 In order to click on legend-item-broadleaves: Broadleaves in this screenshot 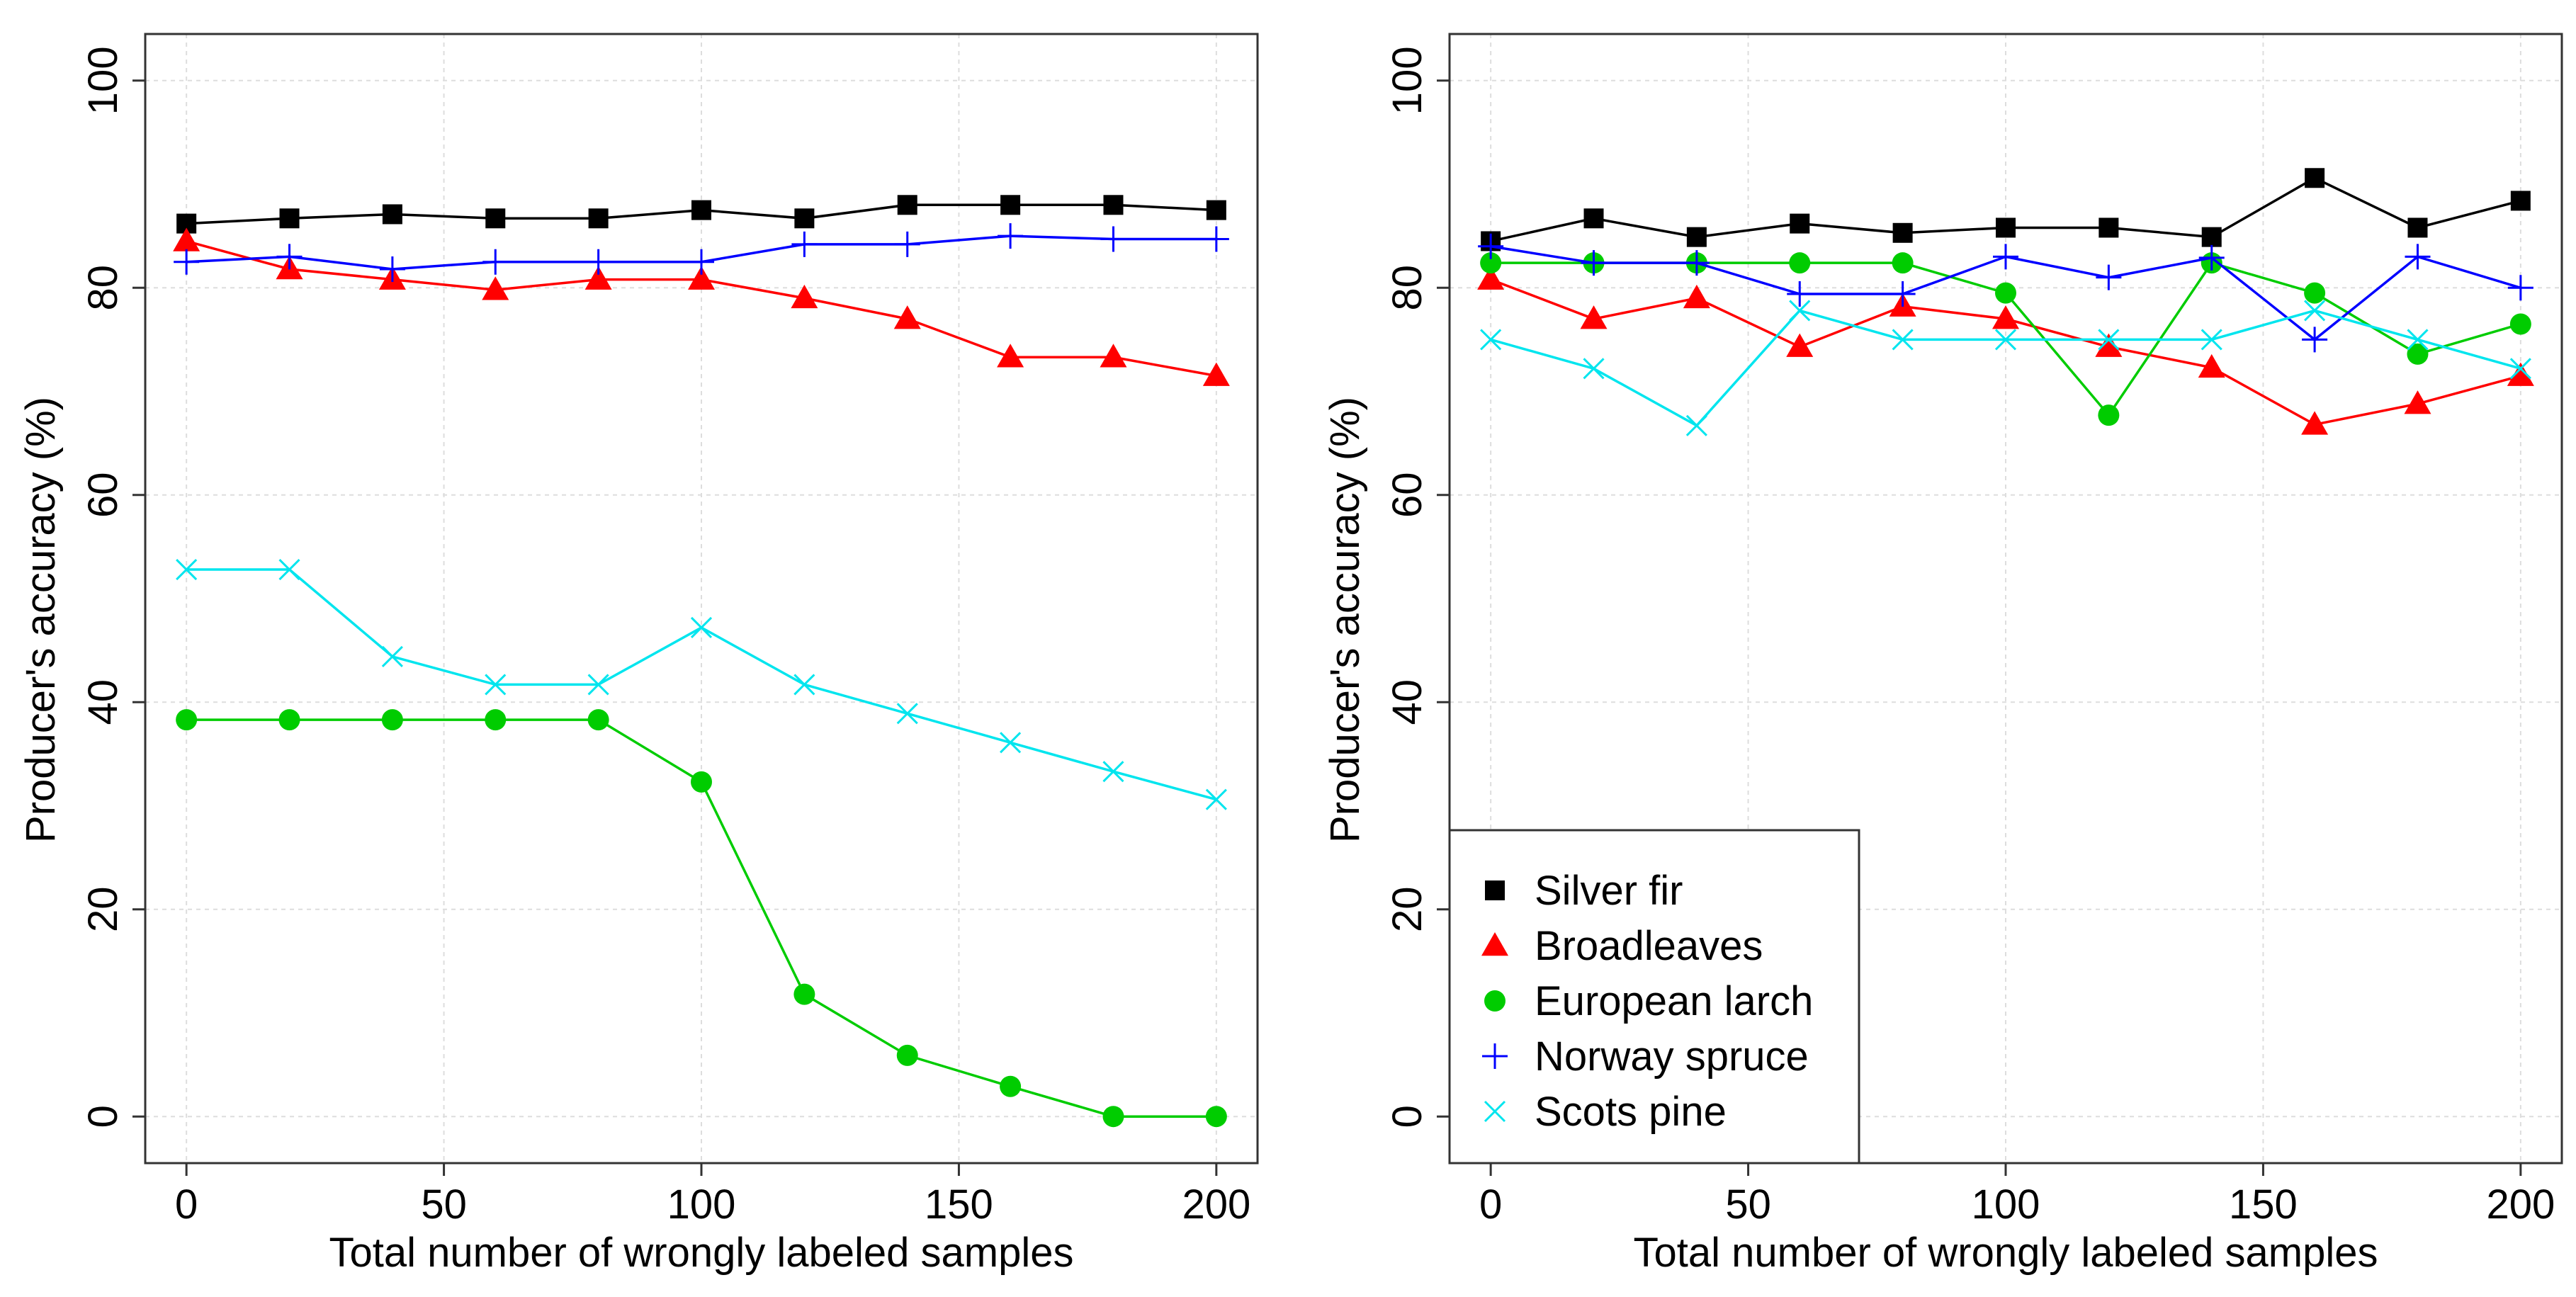, I will do `click(1622, 946)`.